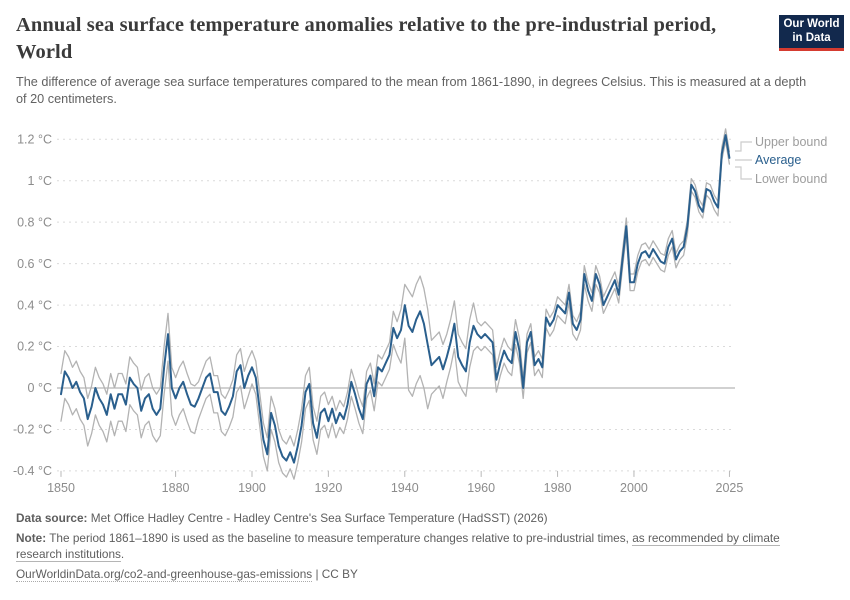  I want to click on x-axis: 1850 1880 1900 1920 1940 1960 1980 2000 2025, so click(395, 482).